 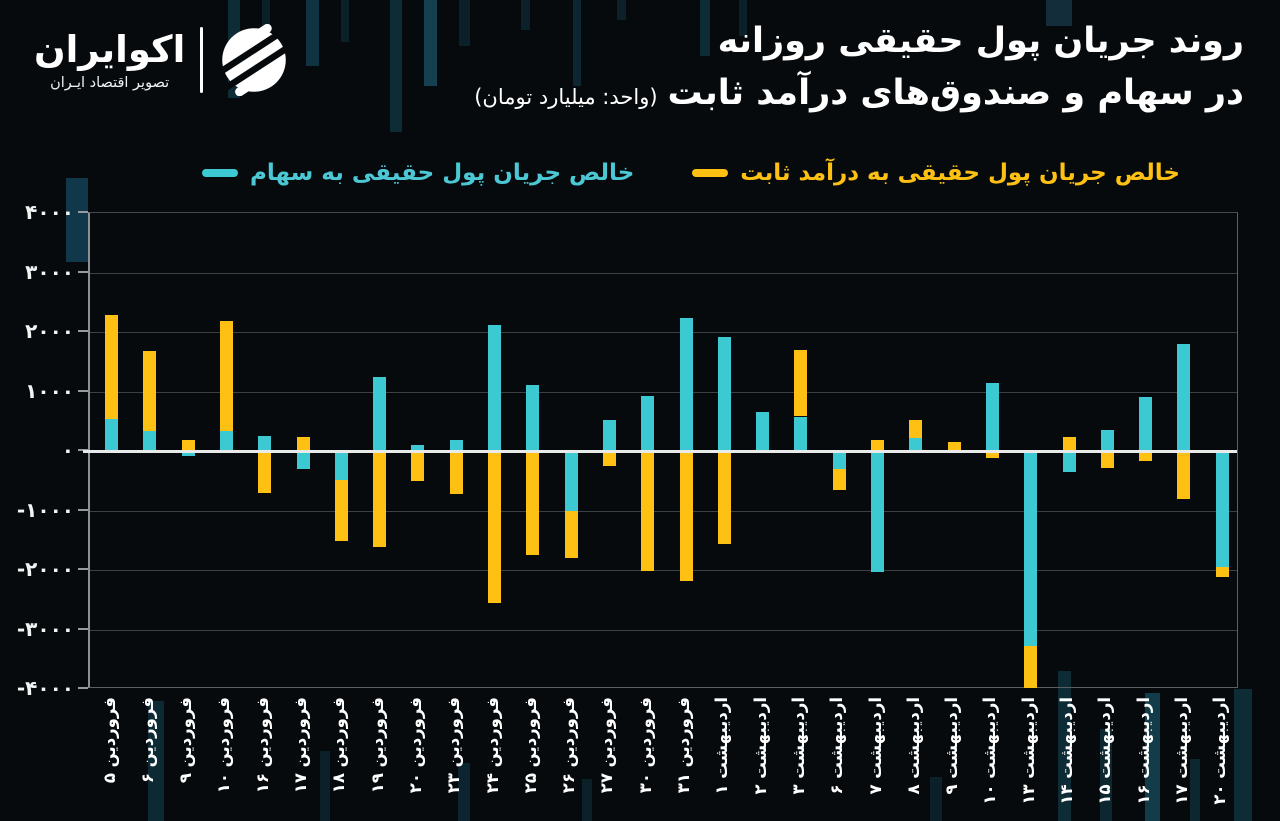 What do you see at coordinates (1220, 751) in the screenshot?
I see `x-axis-label: اردیبهشت ۲۰` at bounding box center [1220, 751].